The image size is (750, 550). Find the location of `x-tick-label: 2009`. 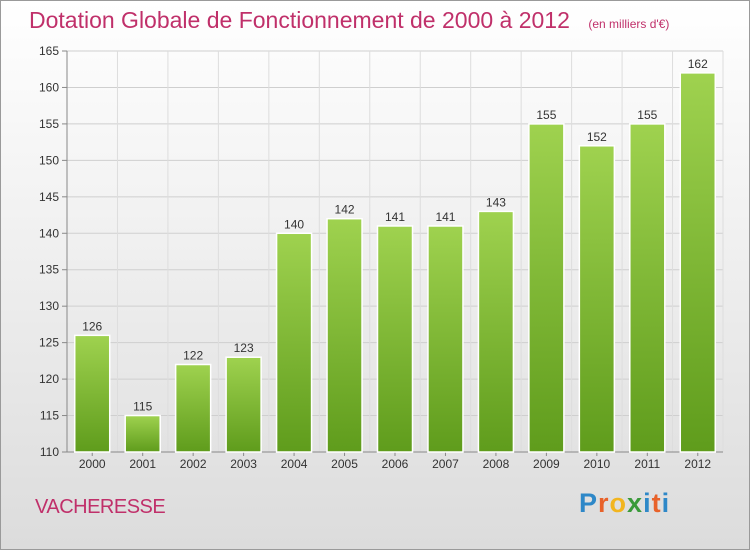

x-tick-label: 2009 is located at coordinates (546, 464).